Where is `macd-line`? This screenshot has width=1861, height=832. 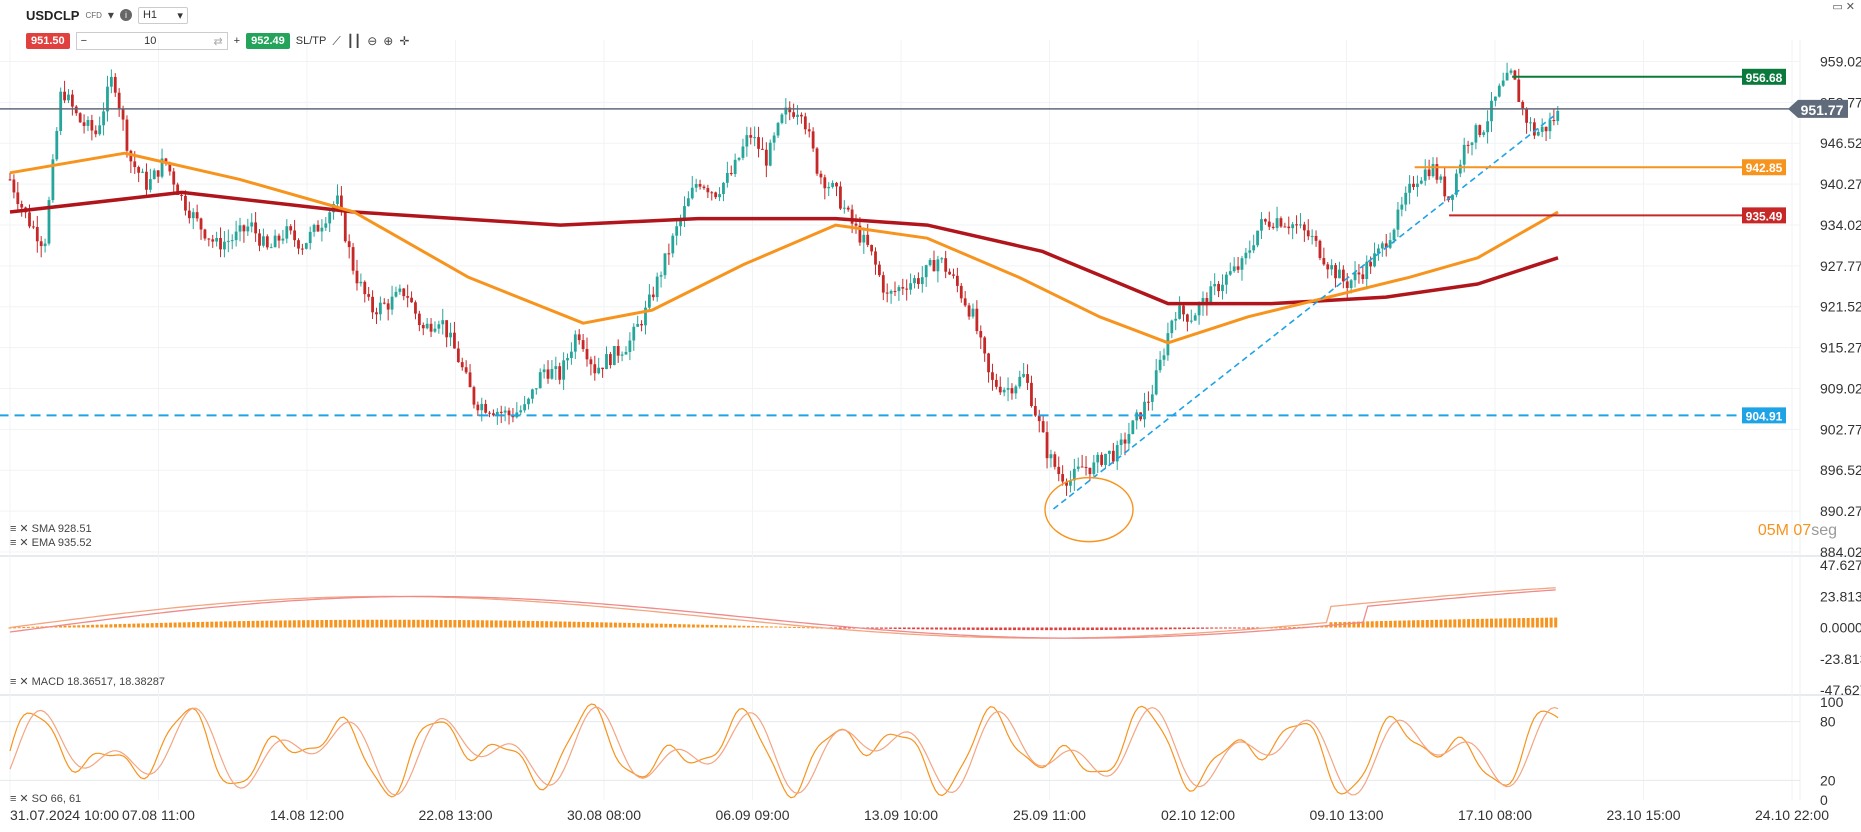 macd-line is located at coordinates (782, 613).